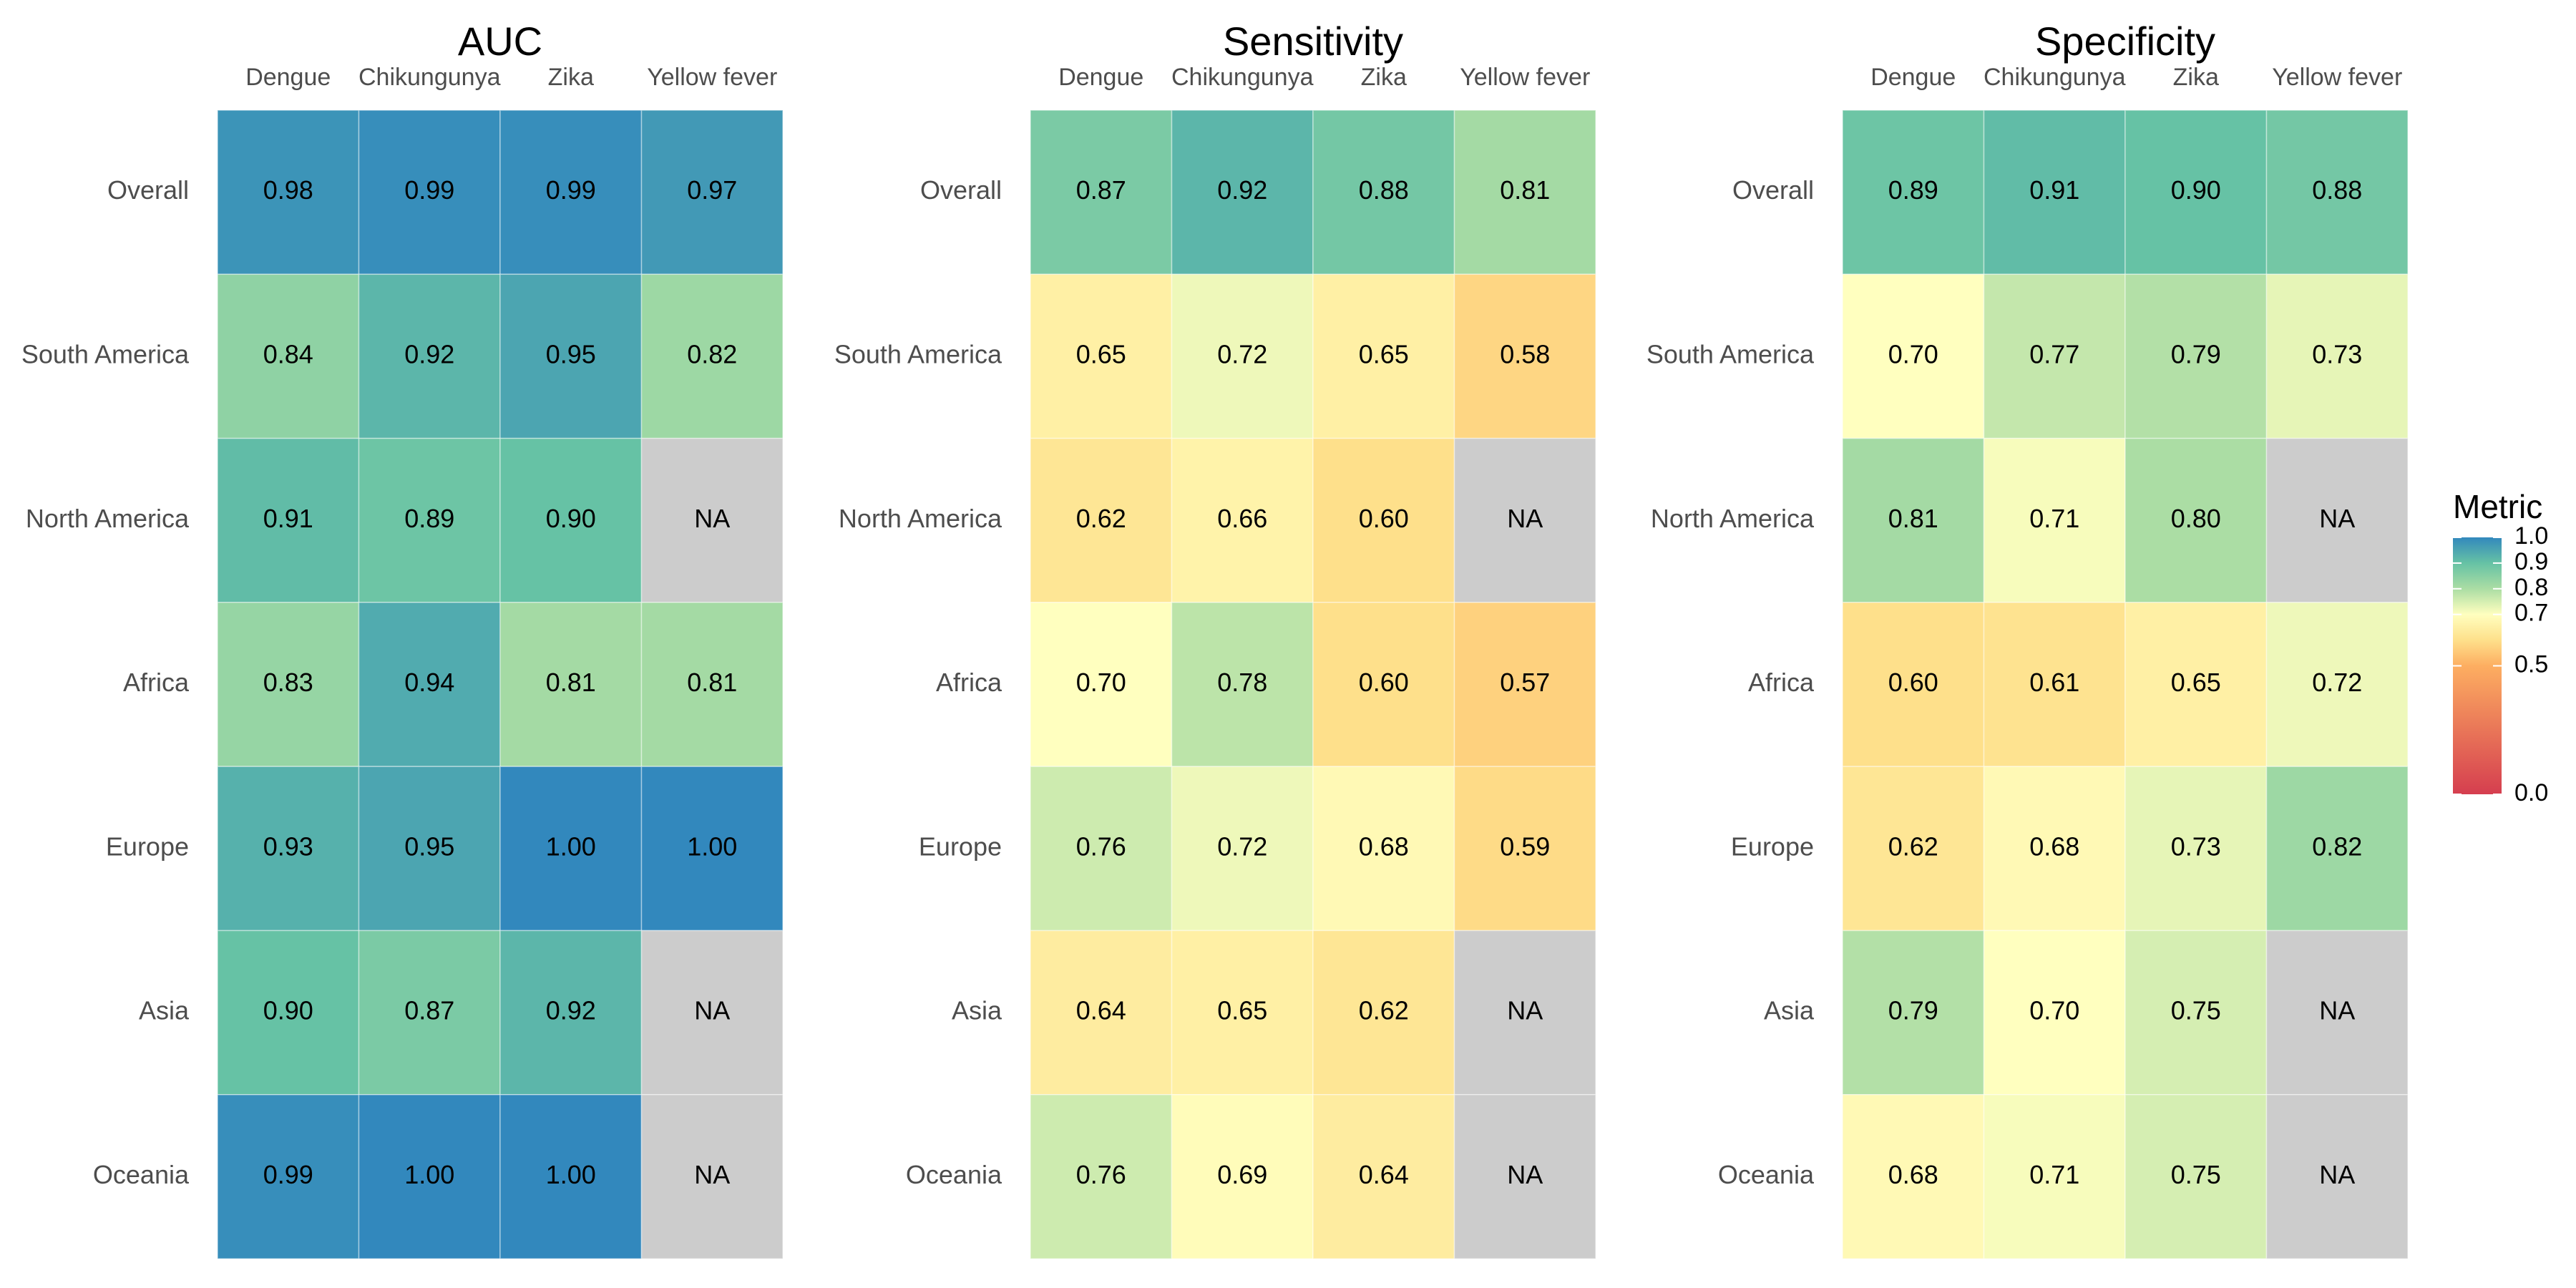  What do you see at coordinates (571, 354) in the screenshot?
I see `cell-value-label: 0.95` at bounding box center [571, 354].